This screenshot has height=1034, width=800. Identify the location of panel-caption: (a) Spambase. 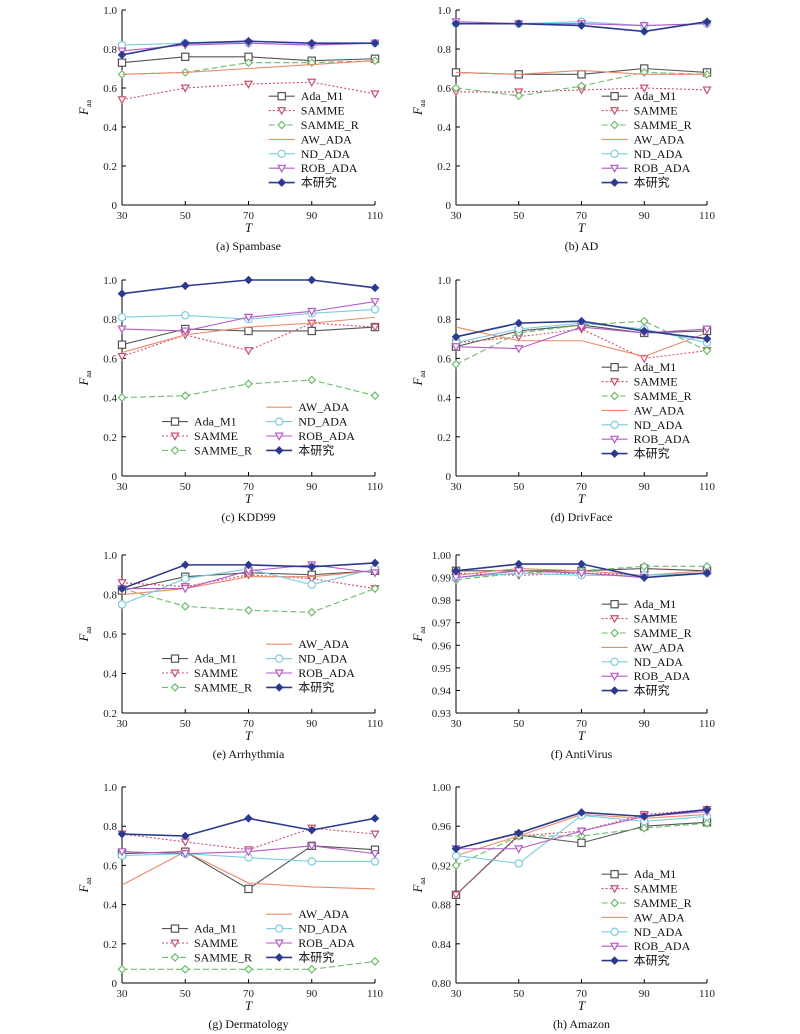
(248, 246).